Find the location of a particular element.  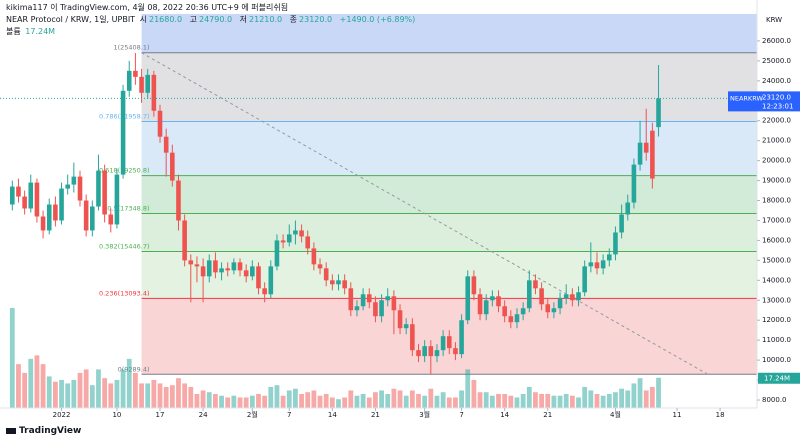

y-tick-label: 22000.0 is located at coordinates (776, 121).